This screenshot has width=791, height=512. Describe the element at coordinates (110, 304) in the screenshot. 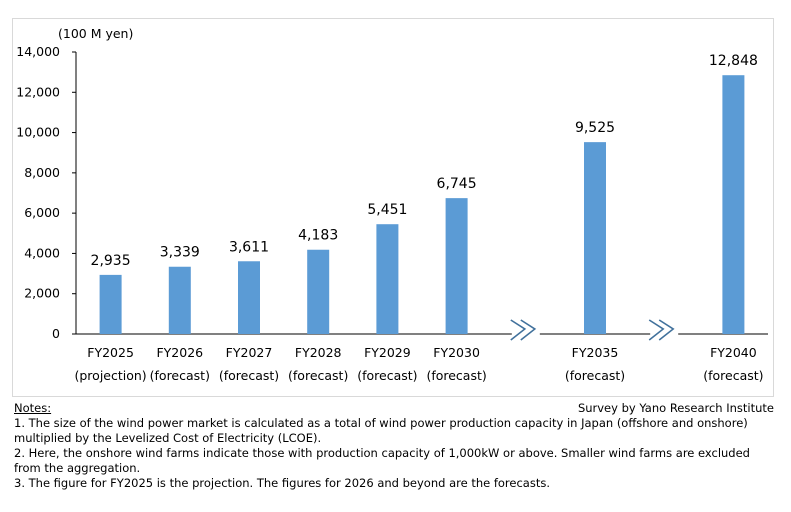

I see `bar-fy2025` at that location.